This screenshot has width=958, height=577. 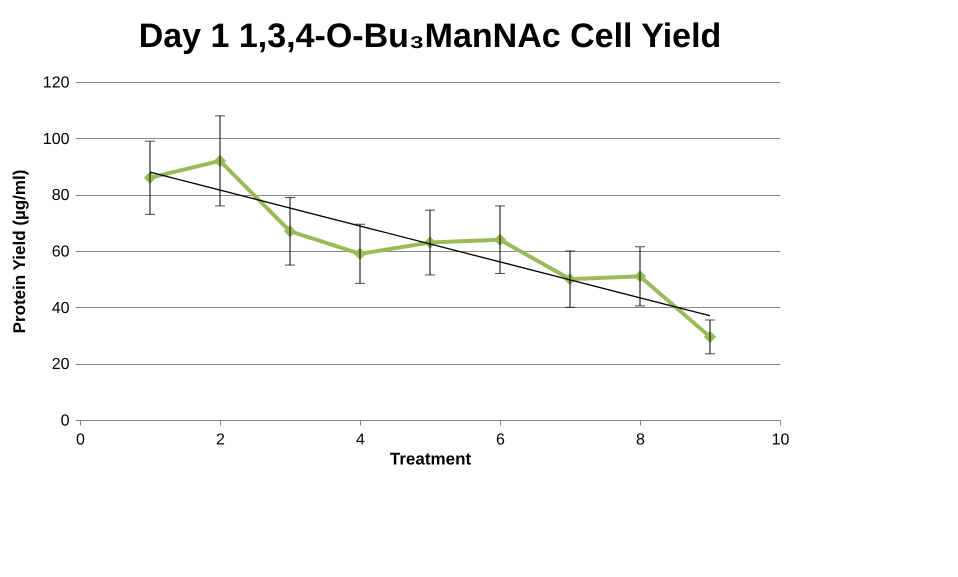 I want to click on y-axis-title: Protein Yield (µg/ml), so click(x=19, y=252).